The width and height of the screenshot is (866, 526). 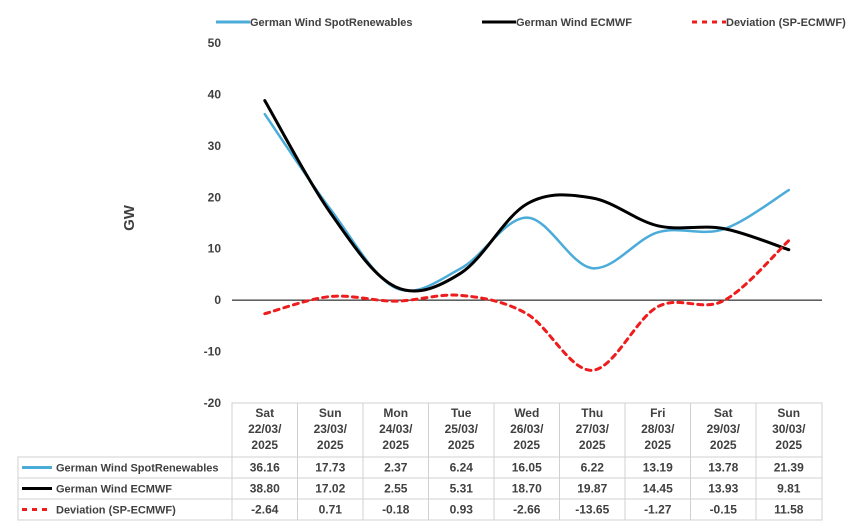 What do you see at coordinates (265, 510) in the screenshot?
I see `data-label: -2.64` at bounding box center [265, 510].